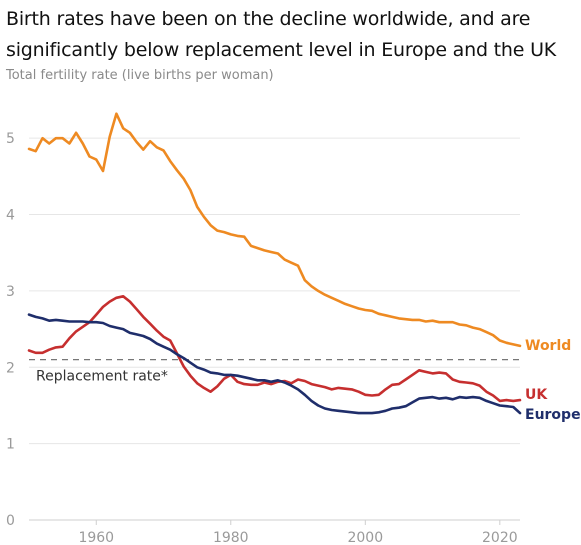 This screenshot has height=545, width=581. What do you see at coordinates (553, 380) in the screenshot?
I see `series-labels: World UK Europe` at bounding box center [553, 380].